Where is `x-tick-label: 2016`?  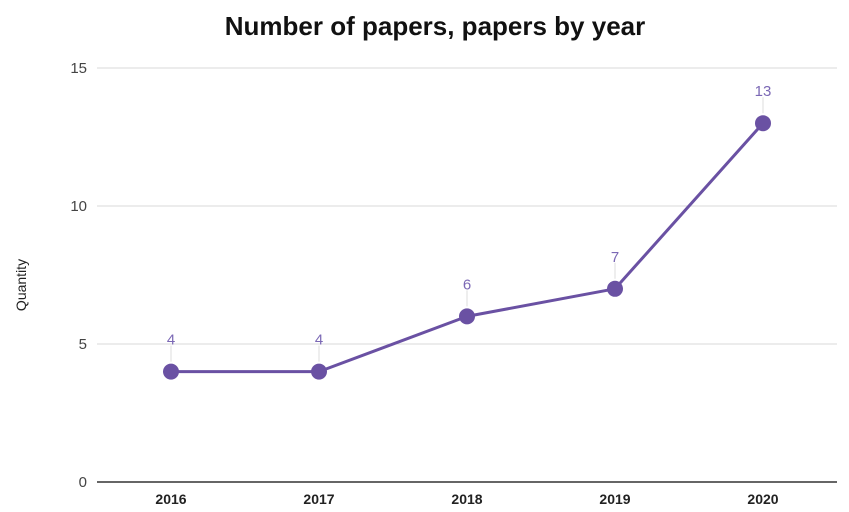 x-tick-label: 2016 is located at coordinates (170, 499).